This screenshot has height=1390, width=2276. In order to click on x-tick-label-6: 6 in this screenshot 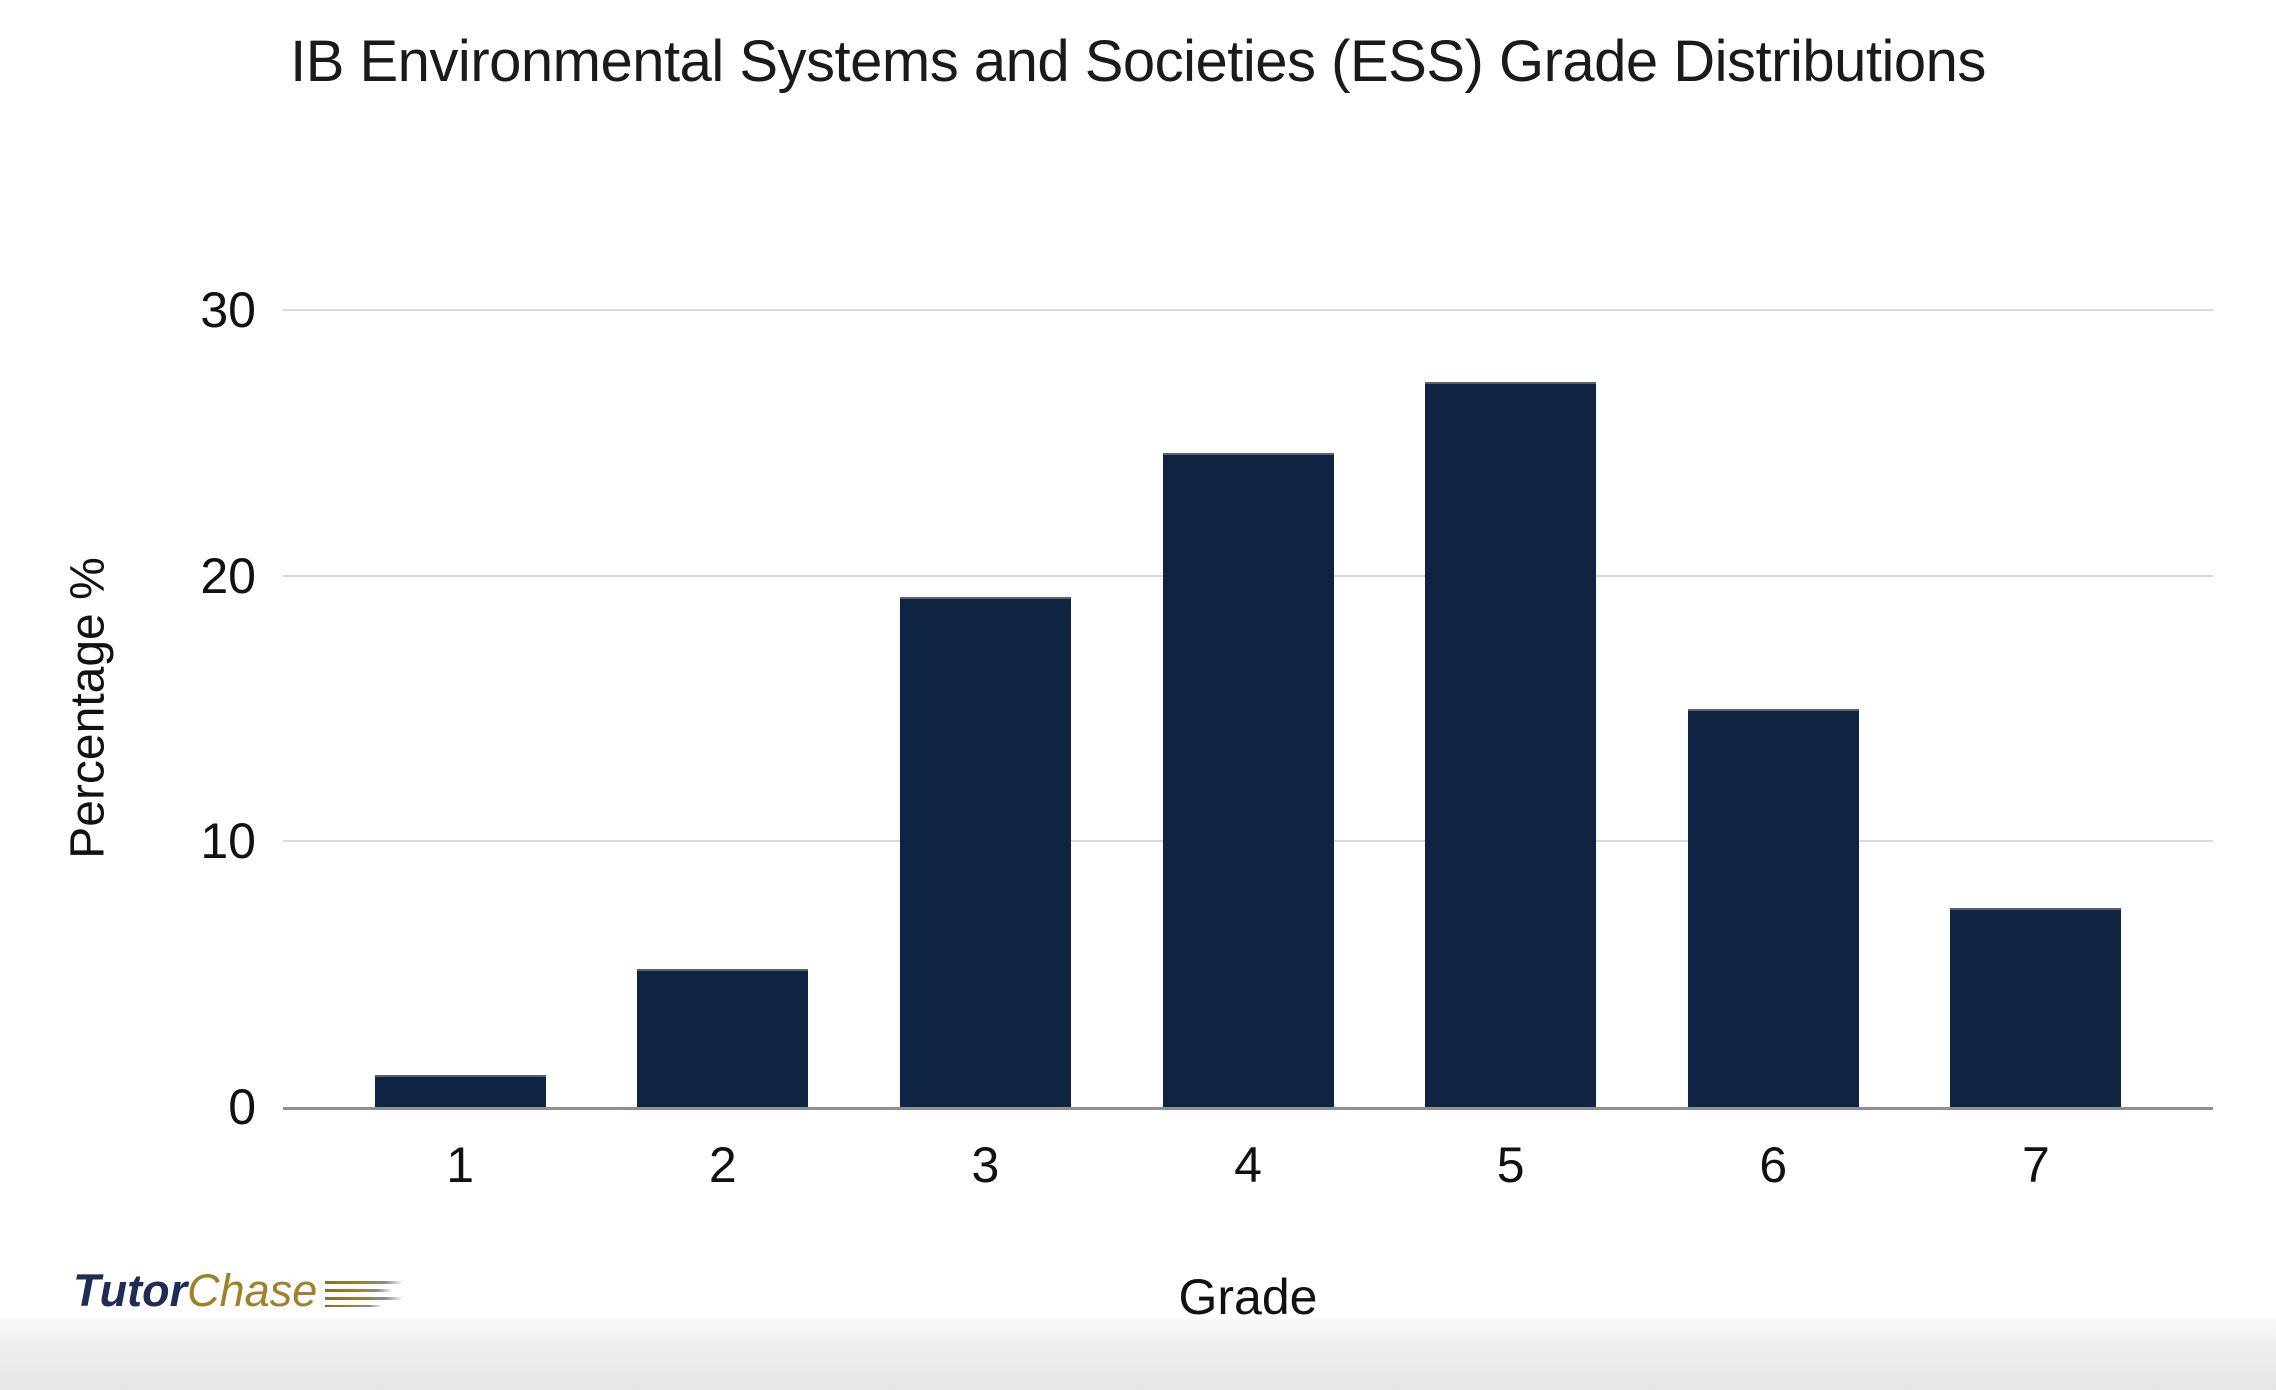, I will do `click(1773, 1165)`.